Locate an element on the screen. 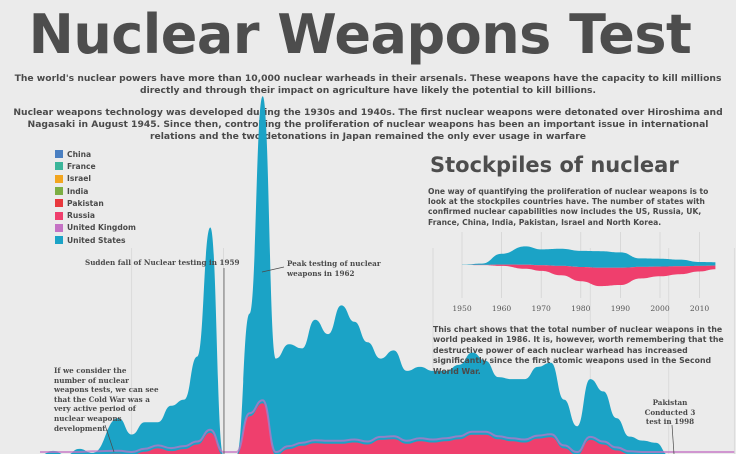  stock-tick-label: 1970 is located at coordinates (541, 308).